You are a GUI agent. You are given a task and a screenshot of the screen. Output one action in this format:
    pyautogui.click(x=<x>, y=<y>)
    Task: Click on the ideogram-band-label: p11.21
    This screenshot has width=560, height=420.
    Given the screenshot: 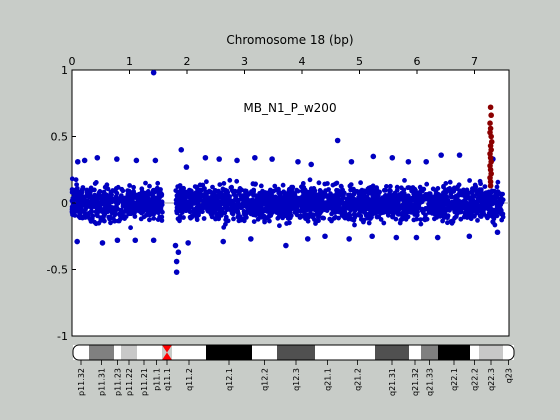 What is the action you would take?
    pyautogui.click(x=144, y=382)
    